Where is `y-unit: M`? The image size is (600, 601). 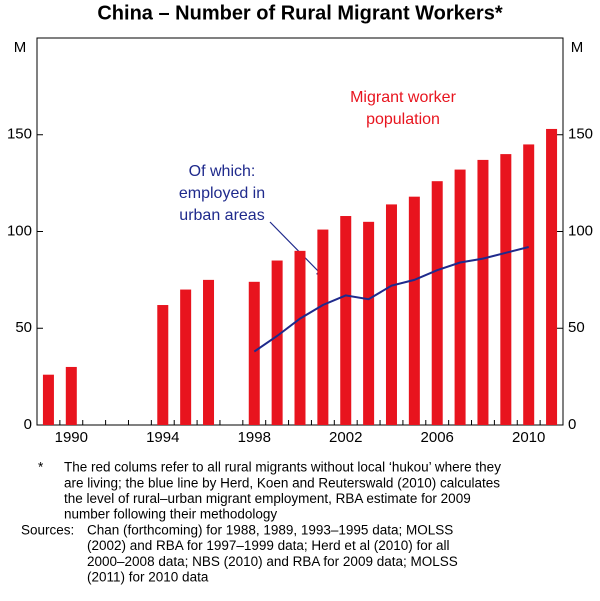
y-unit: M is located at coordinates (20, 47).